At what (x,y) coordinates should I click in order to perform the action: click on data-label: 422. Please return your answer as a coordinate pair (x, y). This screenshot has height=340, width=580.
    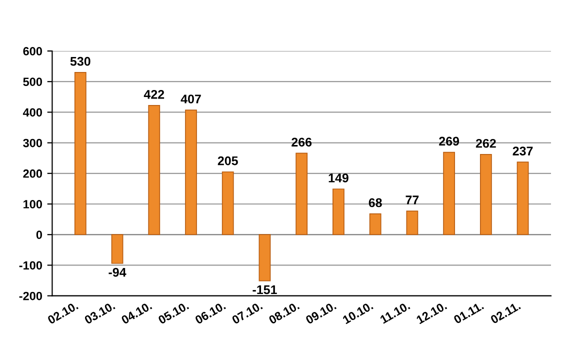
    Looking at the image, I should click on (154, 94).